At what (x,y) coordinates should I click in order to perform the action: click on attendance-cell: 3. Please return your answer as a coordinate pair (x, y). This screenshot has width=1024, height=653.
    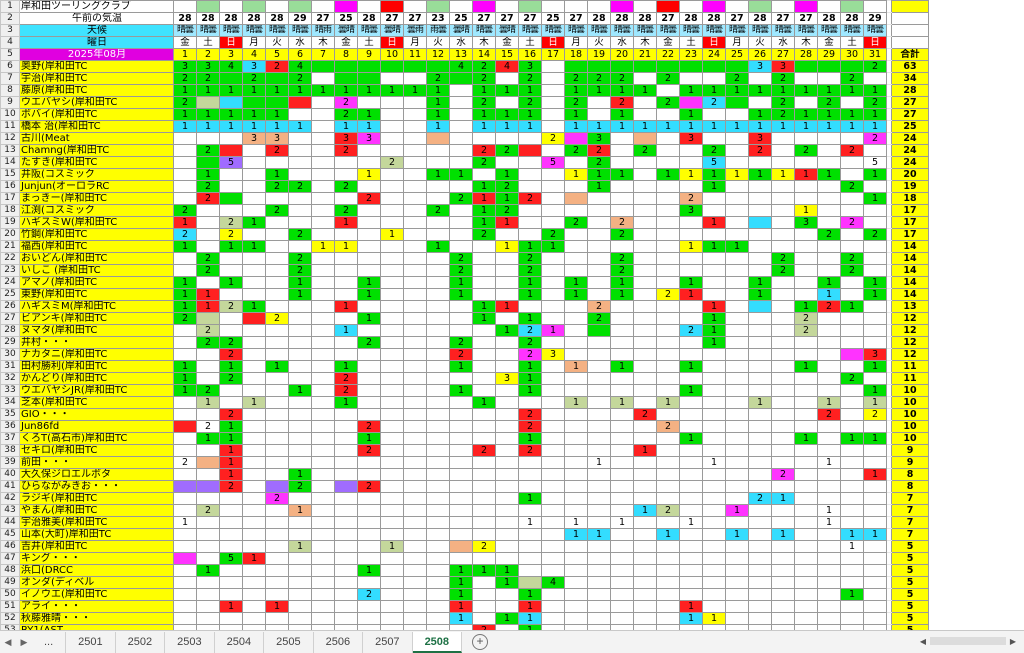
    Looking at the image, I should click on (553, 354).